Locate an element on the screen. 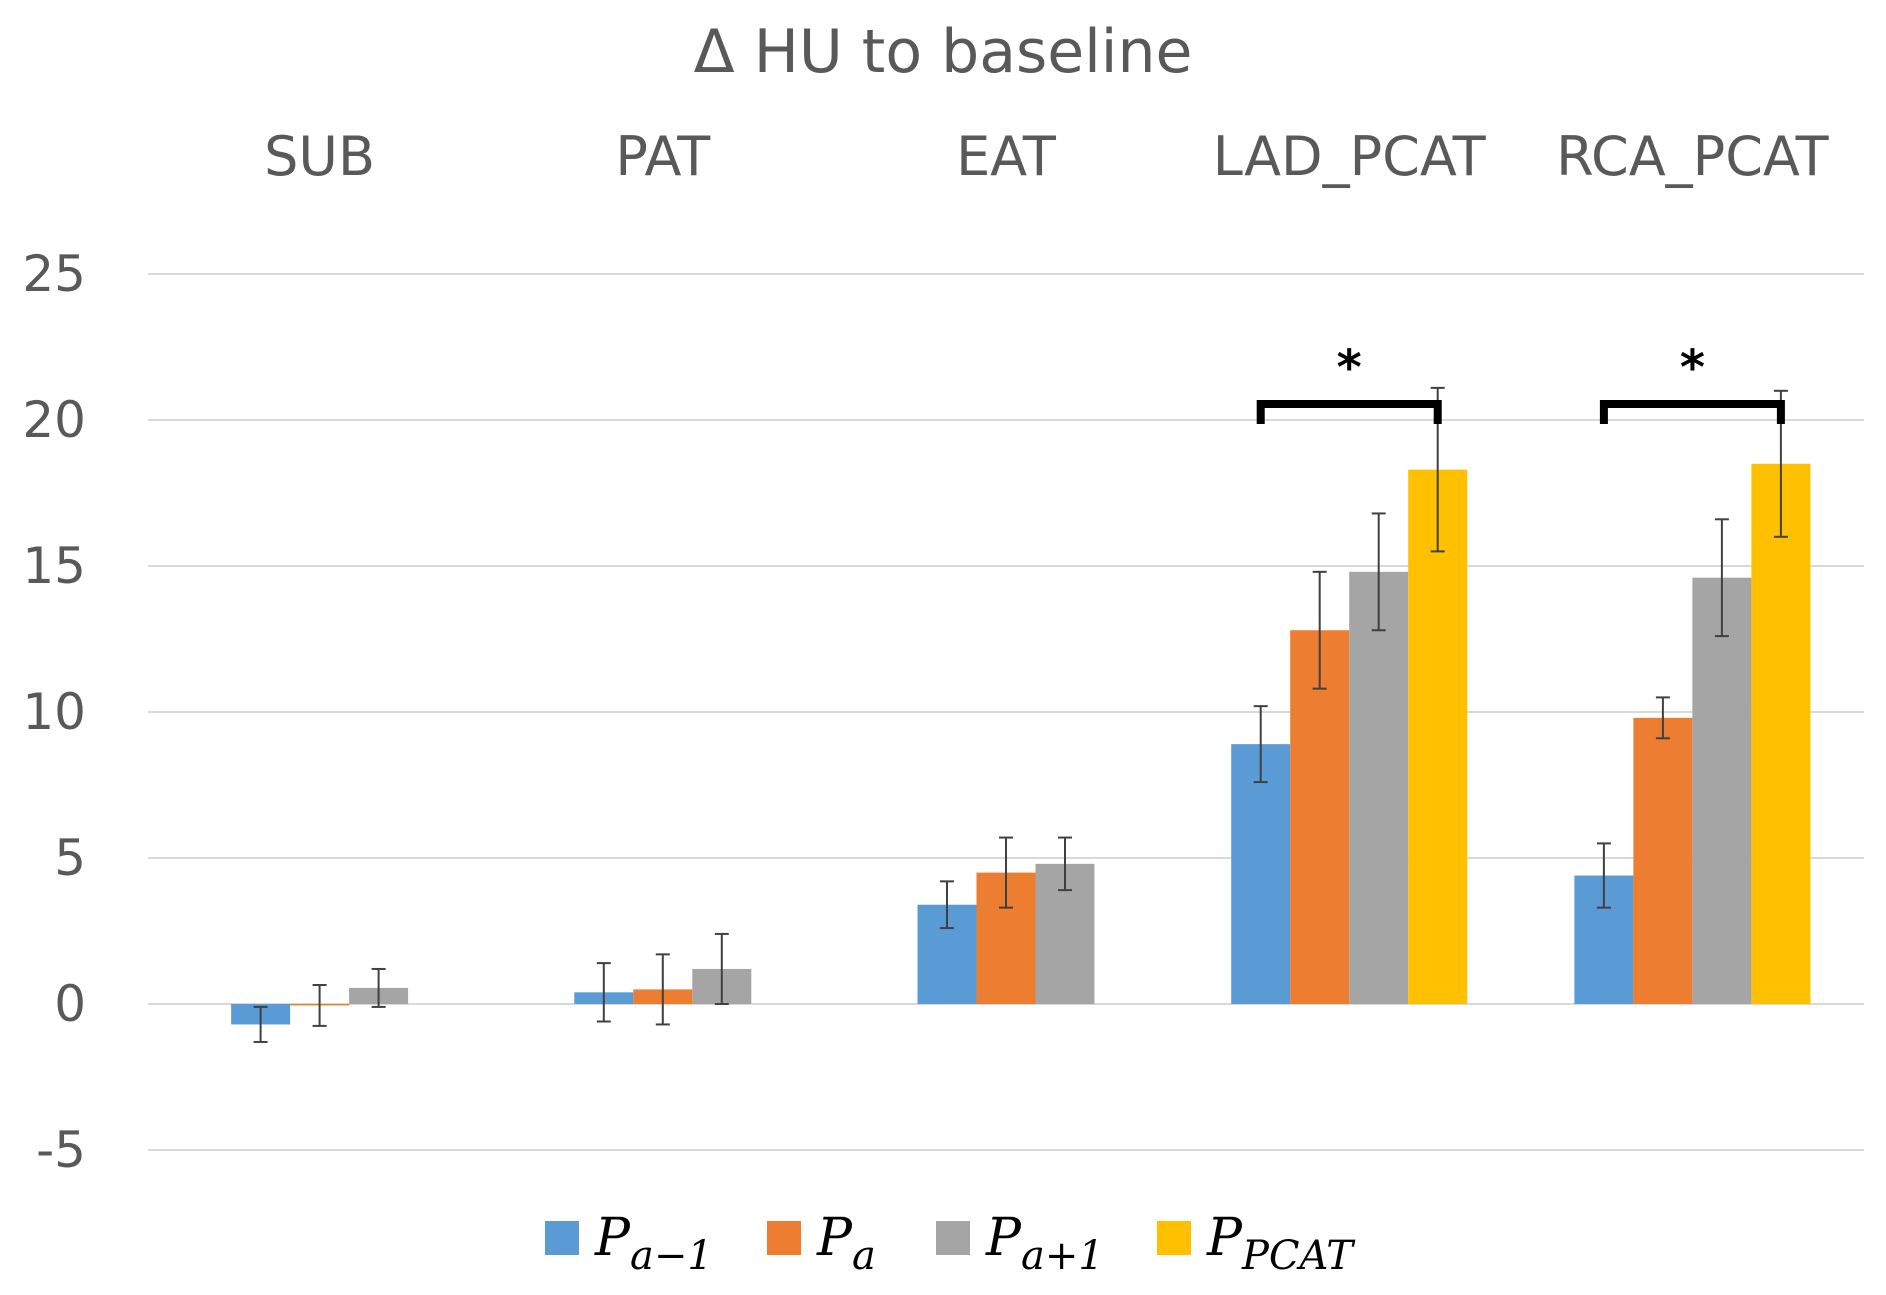 Image resolution: width=1886 pixels, height=1295 pixels. y-tick-label: 10 is located at coordinates (54, 712).